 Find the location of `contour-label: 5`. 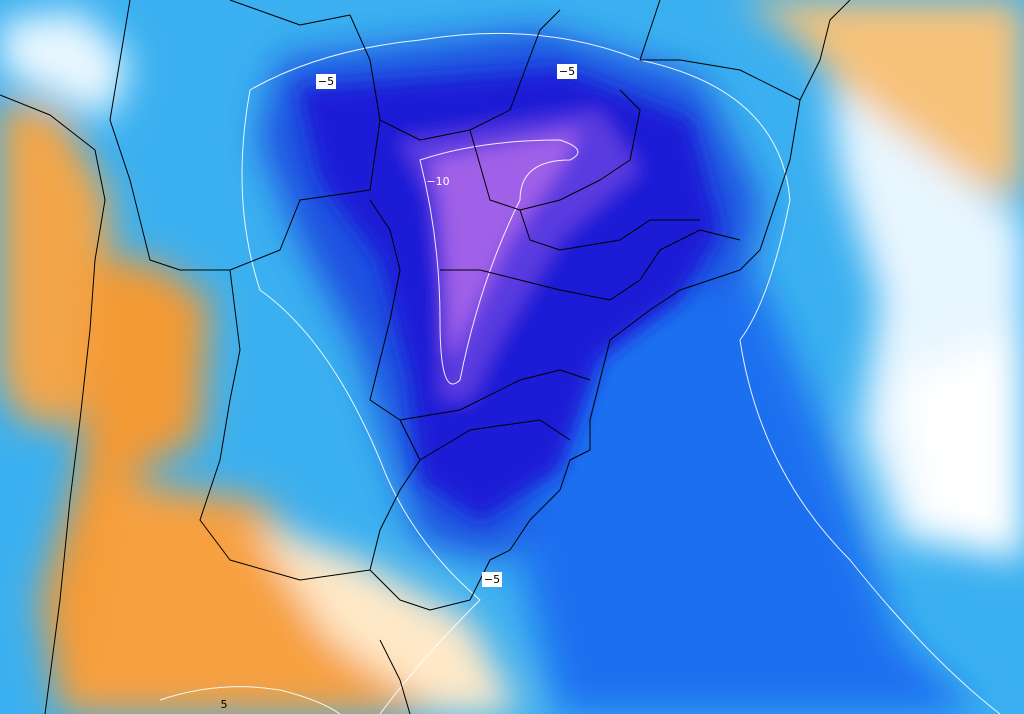

contour-label: 5 is located at coordinates (224, 704).